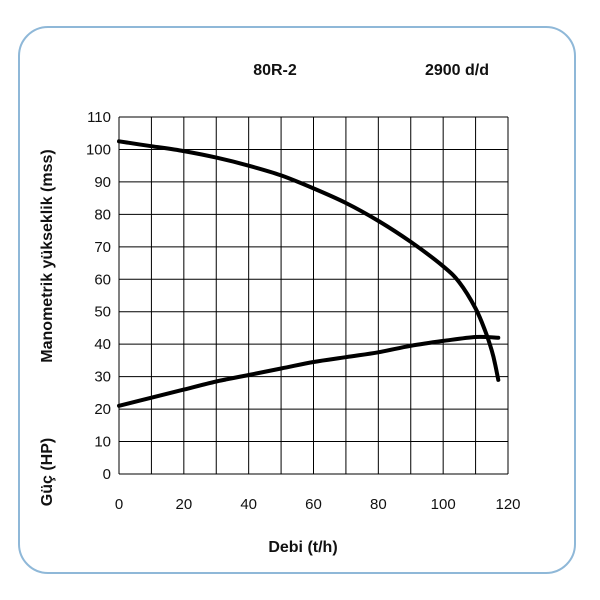  I want to click on y-tick-label: 100, so click(98, 149).